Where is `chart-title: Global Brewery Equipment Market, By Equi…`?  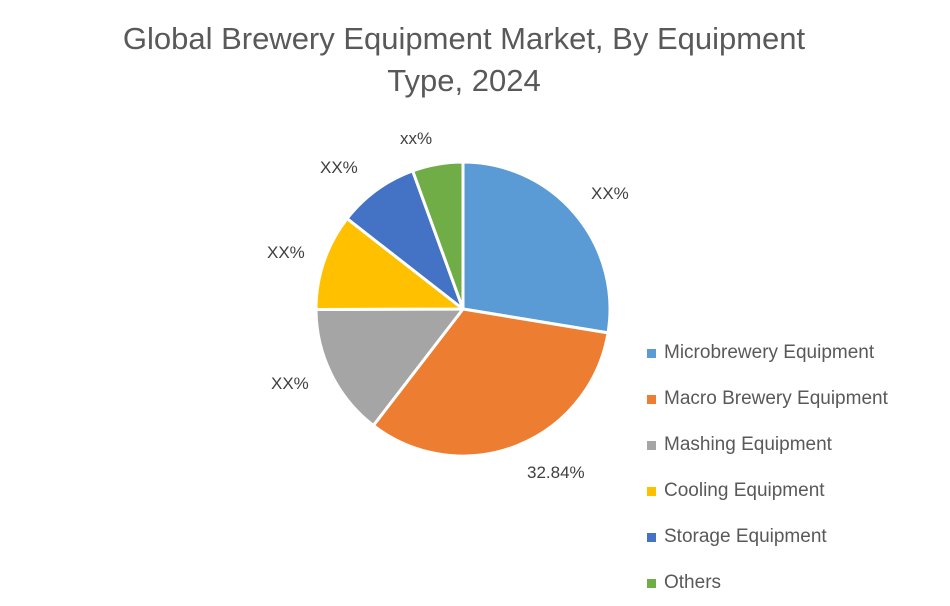 chart-title: Global Brewery Equipment Market, By Equi… is located at coordinates (464, 60).